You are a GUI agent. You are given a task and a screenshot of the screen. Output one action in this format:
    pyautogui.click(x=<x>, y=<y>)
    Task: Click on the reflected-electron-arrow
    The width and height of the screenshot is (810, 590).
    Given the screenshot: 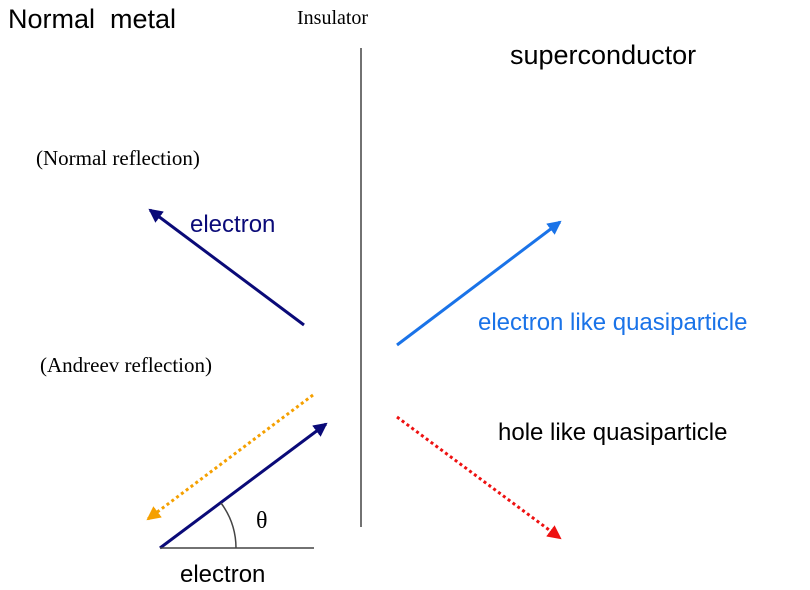 What is the action you would take?
    pyautogui.click(x=226, y=267)
    